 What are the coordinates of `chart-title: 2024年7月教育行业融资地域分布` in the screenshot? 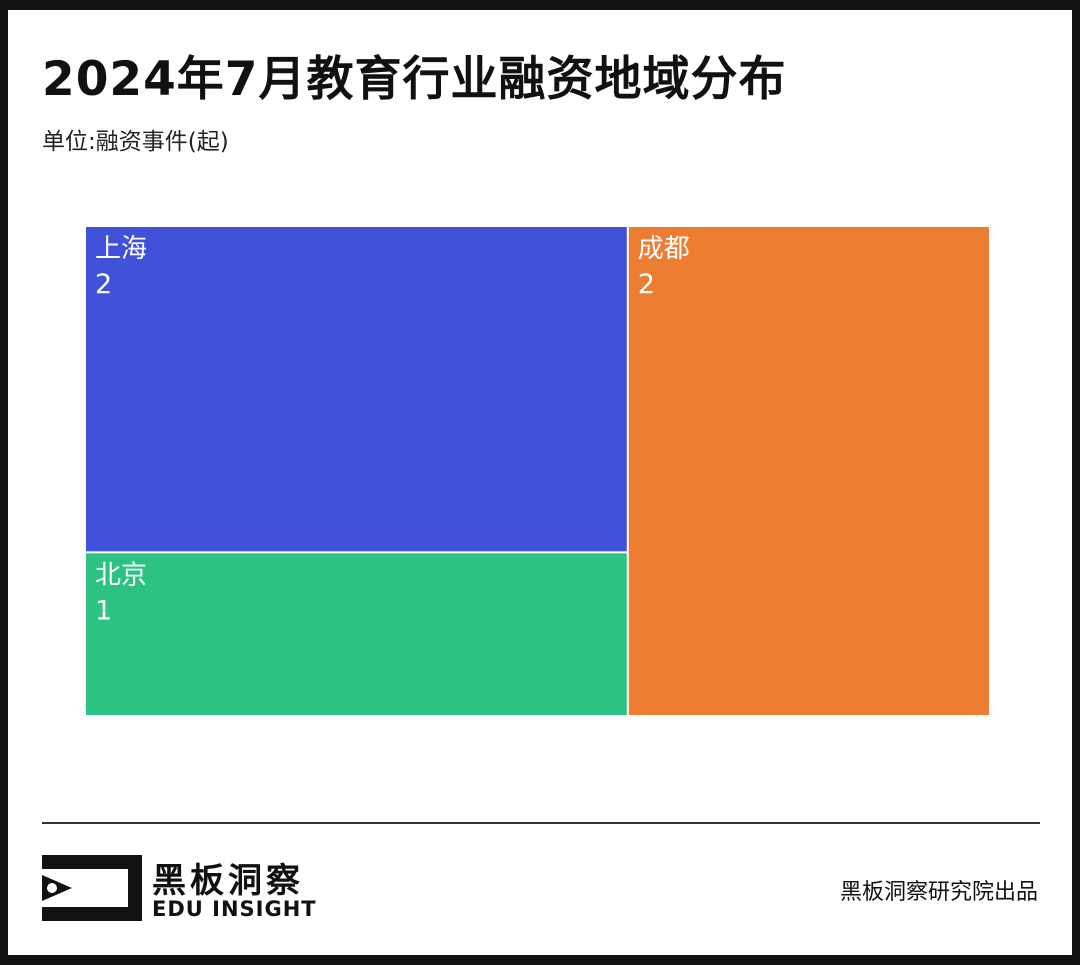 It's located at (414, 79).